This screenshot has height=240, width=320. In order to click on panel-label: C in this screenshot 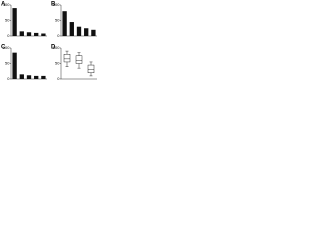, I will do `click(3, 48)`.